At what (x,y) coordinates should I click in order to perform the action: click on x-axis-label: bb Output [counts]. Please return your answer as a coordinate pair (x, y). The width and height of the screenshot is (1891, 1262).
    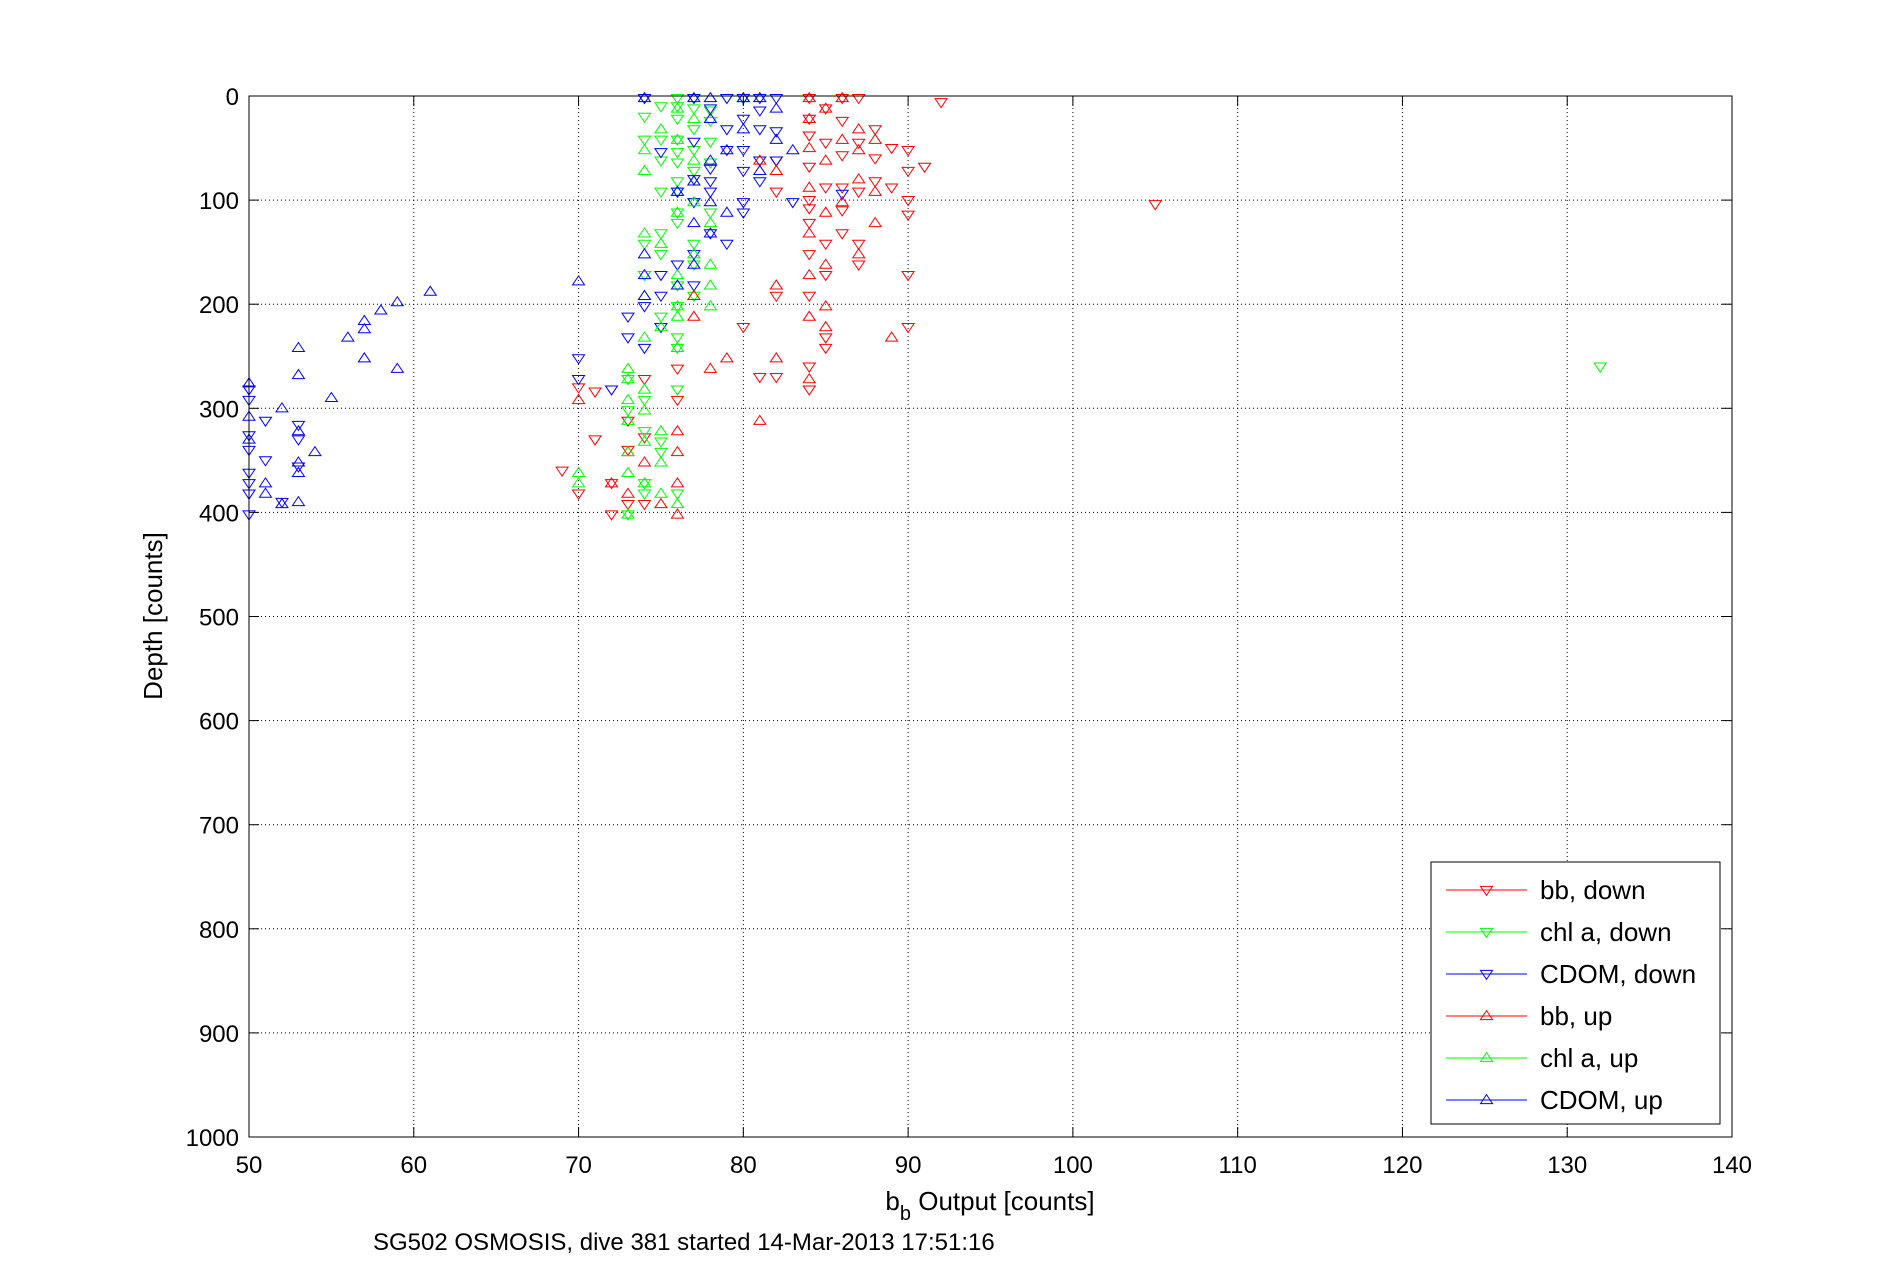
    Looking at the image, I should click on (989, 1205).